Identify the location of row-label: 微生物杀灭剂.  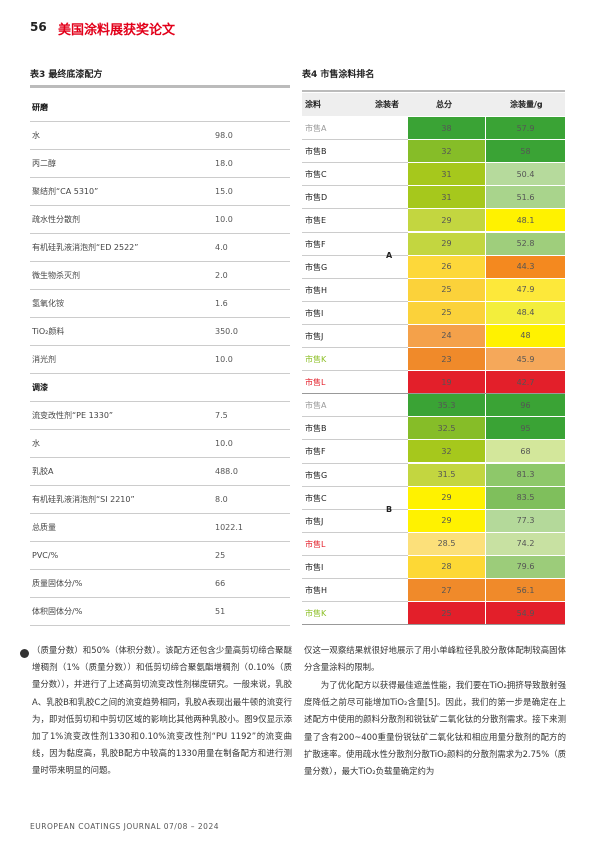
(56, 275).